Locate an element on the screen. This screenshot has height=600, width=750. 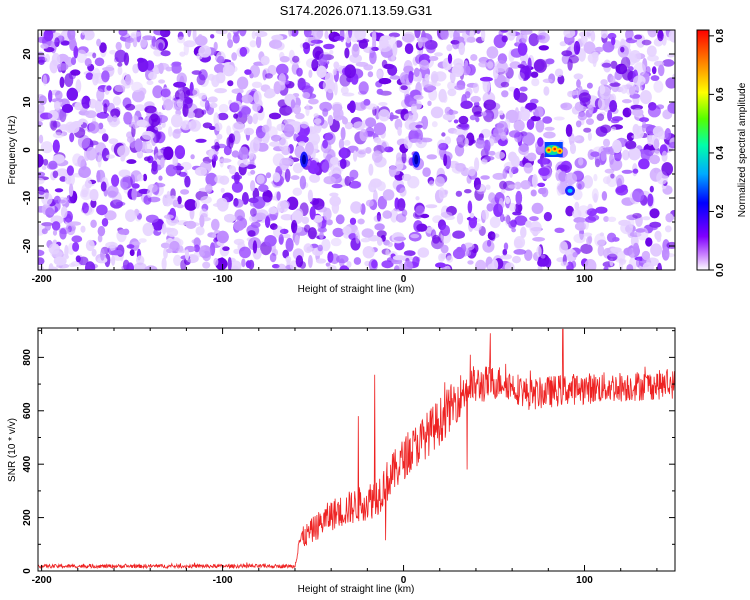
y-tick-label: 0 is located at coordinates (27, 150).